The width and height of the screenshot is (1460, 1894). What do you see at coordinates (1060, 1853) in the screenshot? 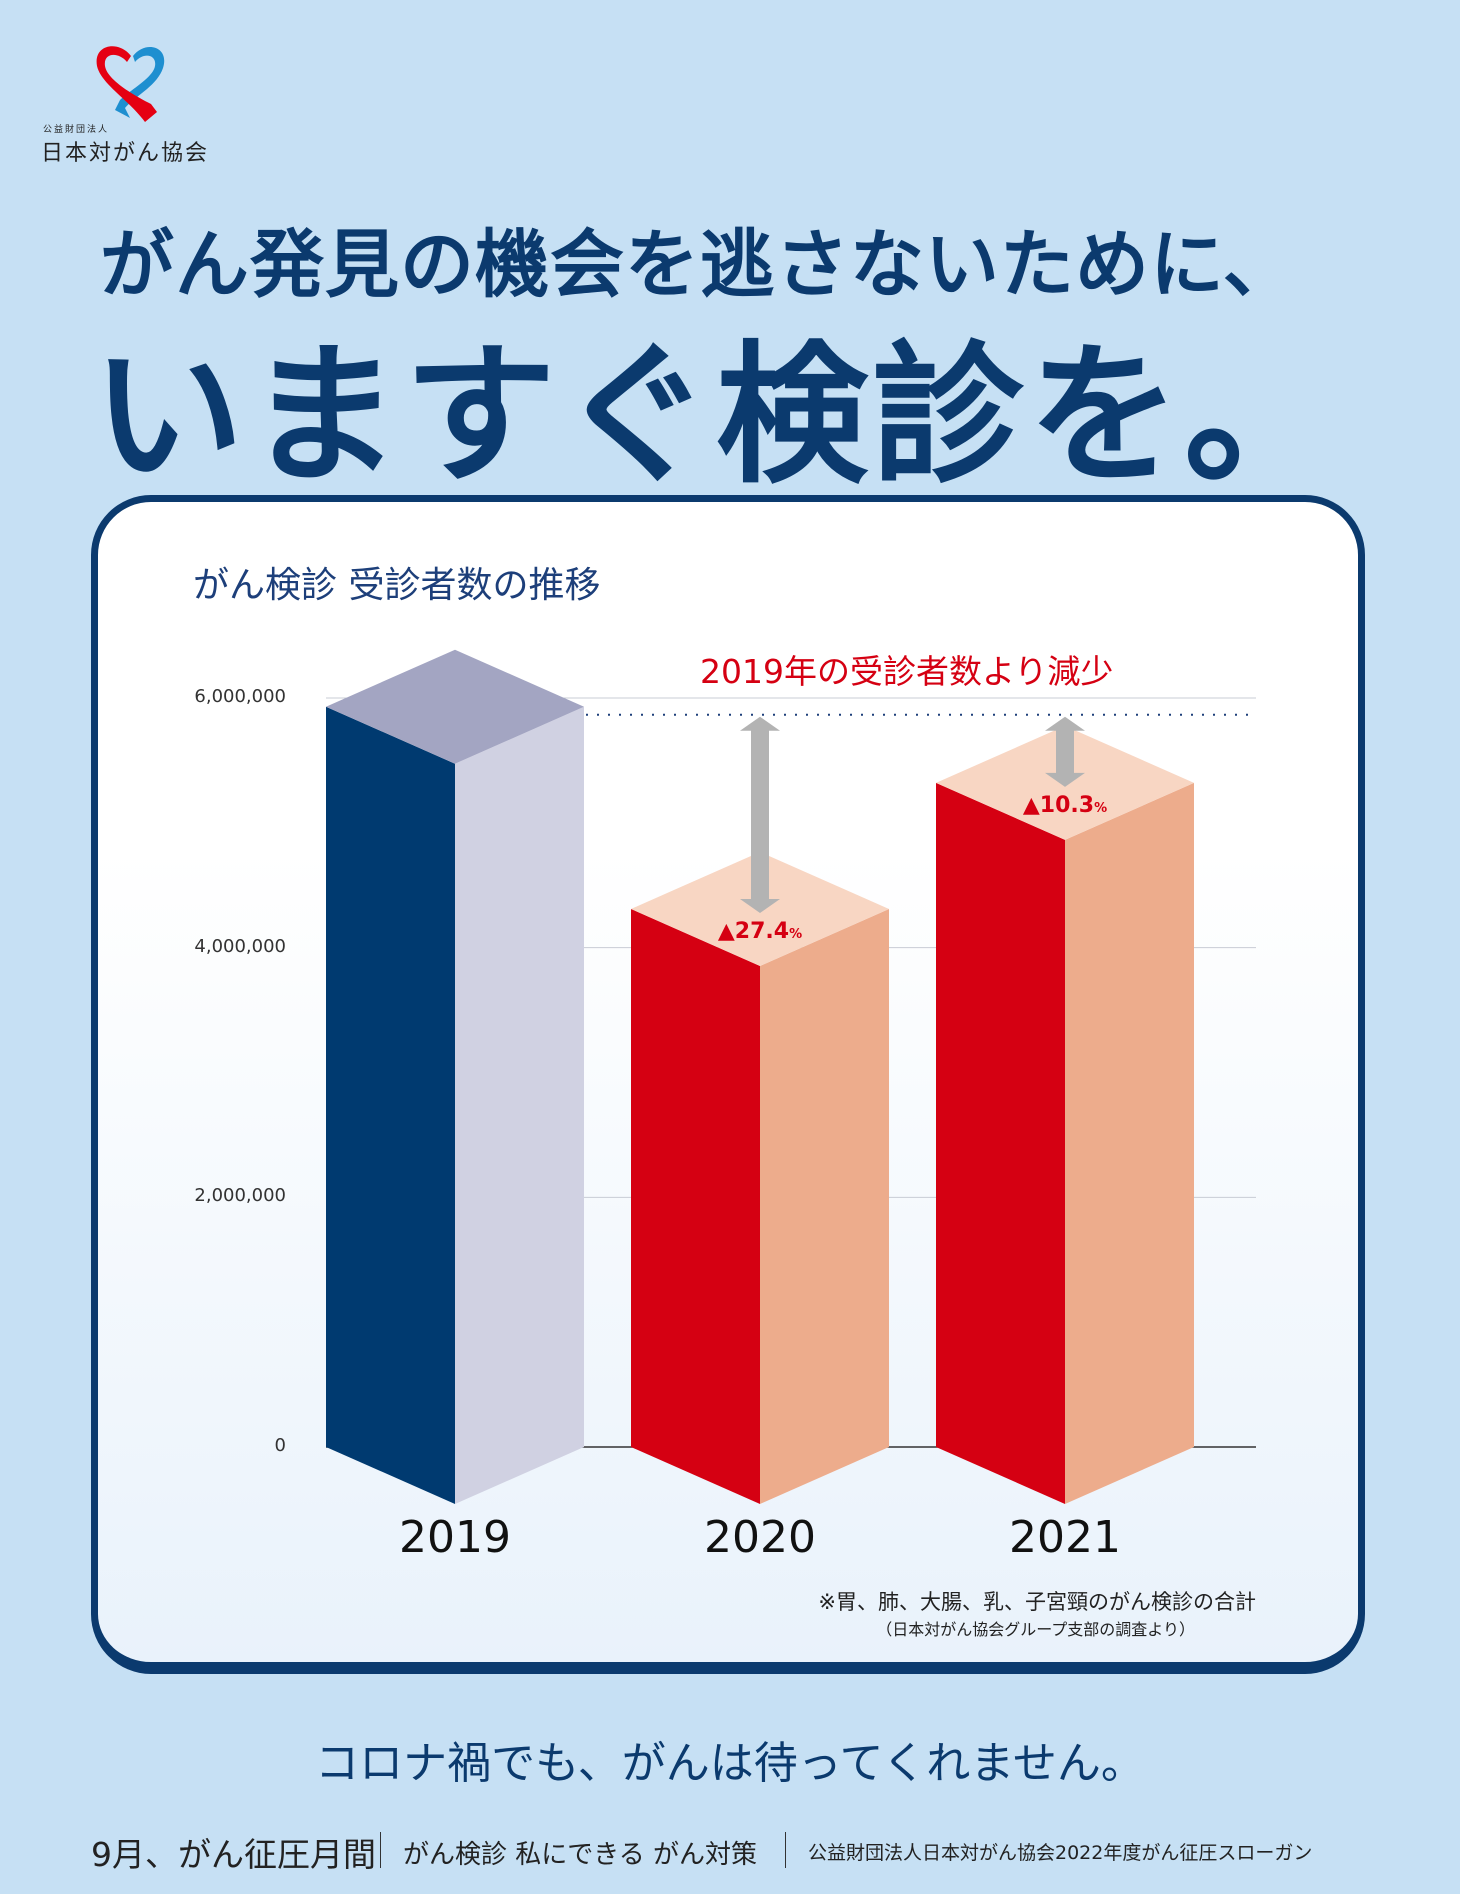
I see `footer-credit: 公益財団法人日本対がん協会2022年度がん征圧スローガン` at bounding box center [1060, 1853].